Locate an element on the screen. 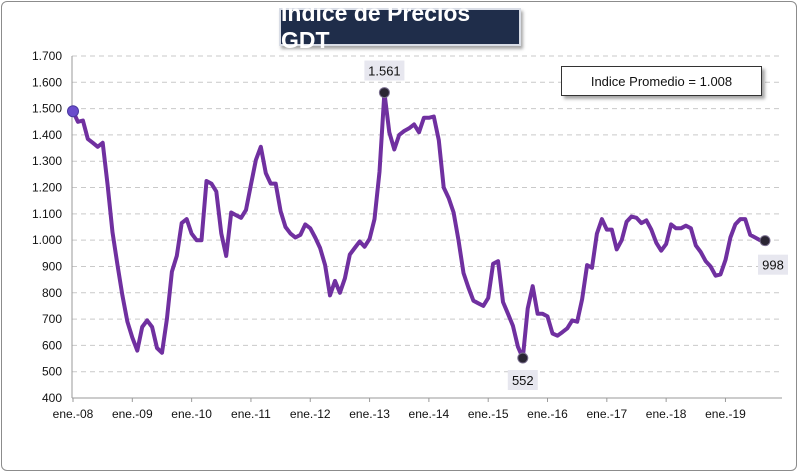  x-tick-label: ene.-15 is located at coordinates (488, 414).